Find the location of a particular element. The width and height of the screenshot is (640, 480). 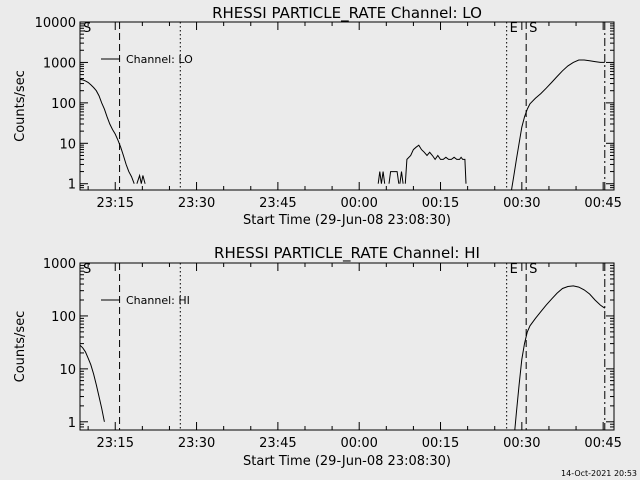

chart-title: RHESSI PARTICLE_RATE Channel: LO is located at coordinates (347, 13).